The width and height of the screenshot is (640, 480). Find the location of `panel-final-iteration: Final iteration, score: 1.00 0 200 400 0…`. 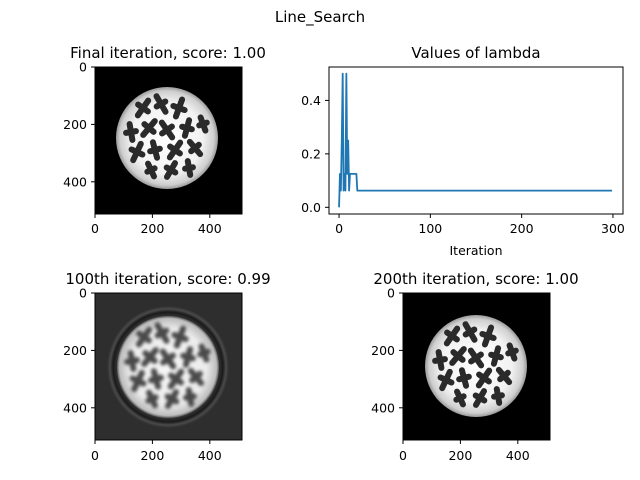

panel-final-iteration: Final iteration, score: 1.00 0 200 400 0… is located at coordinates (164, 140).